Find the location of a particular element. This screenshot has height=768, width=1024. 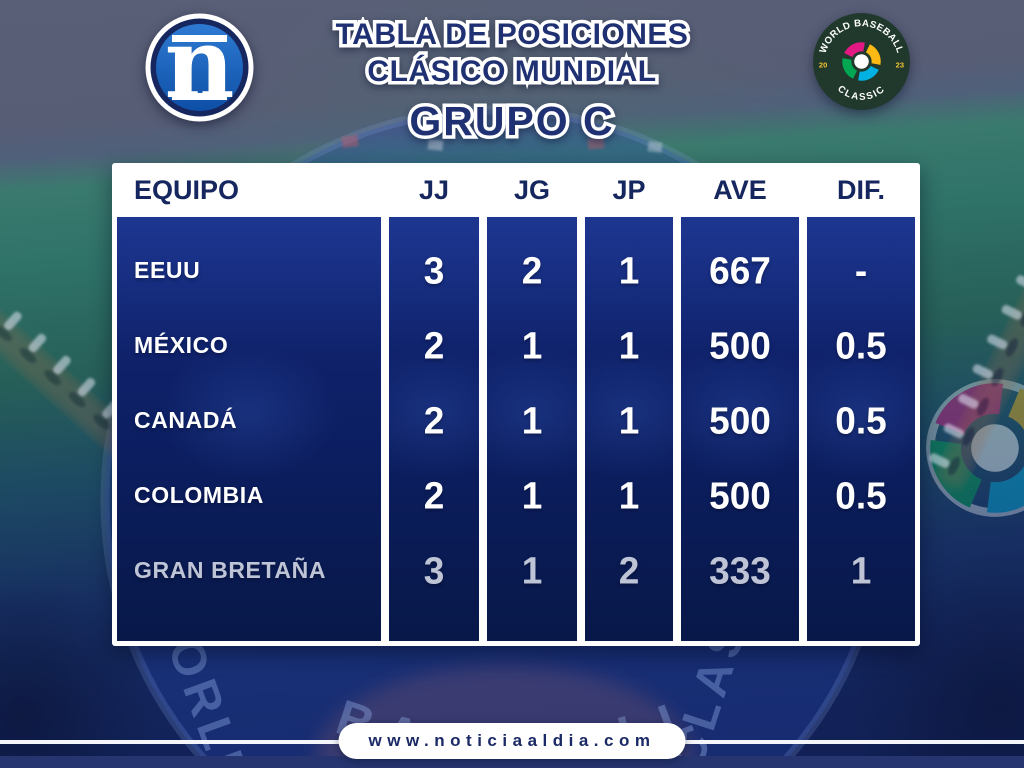

column-ave: 667 500 500 500 333 is located at coordinates (740, 429).